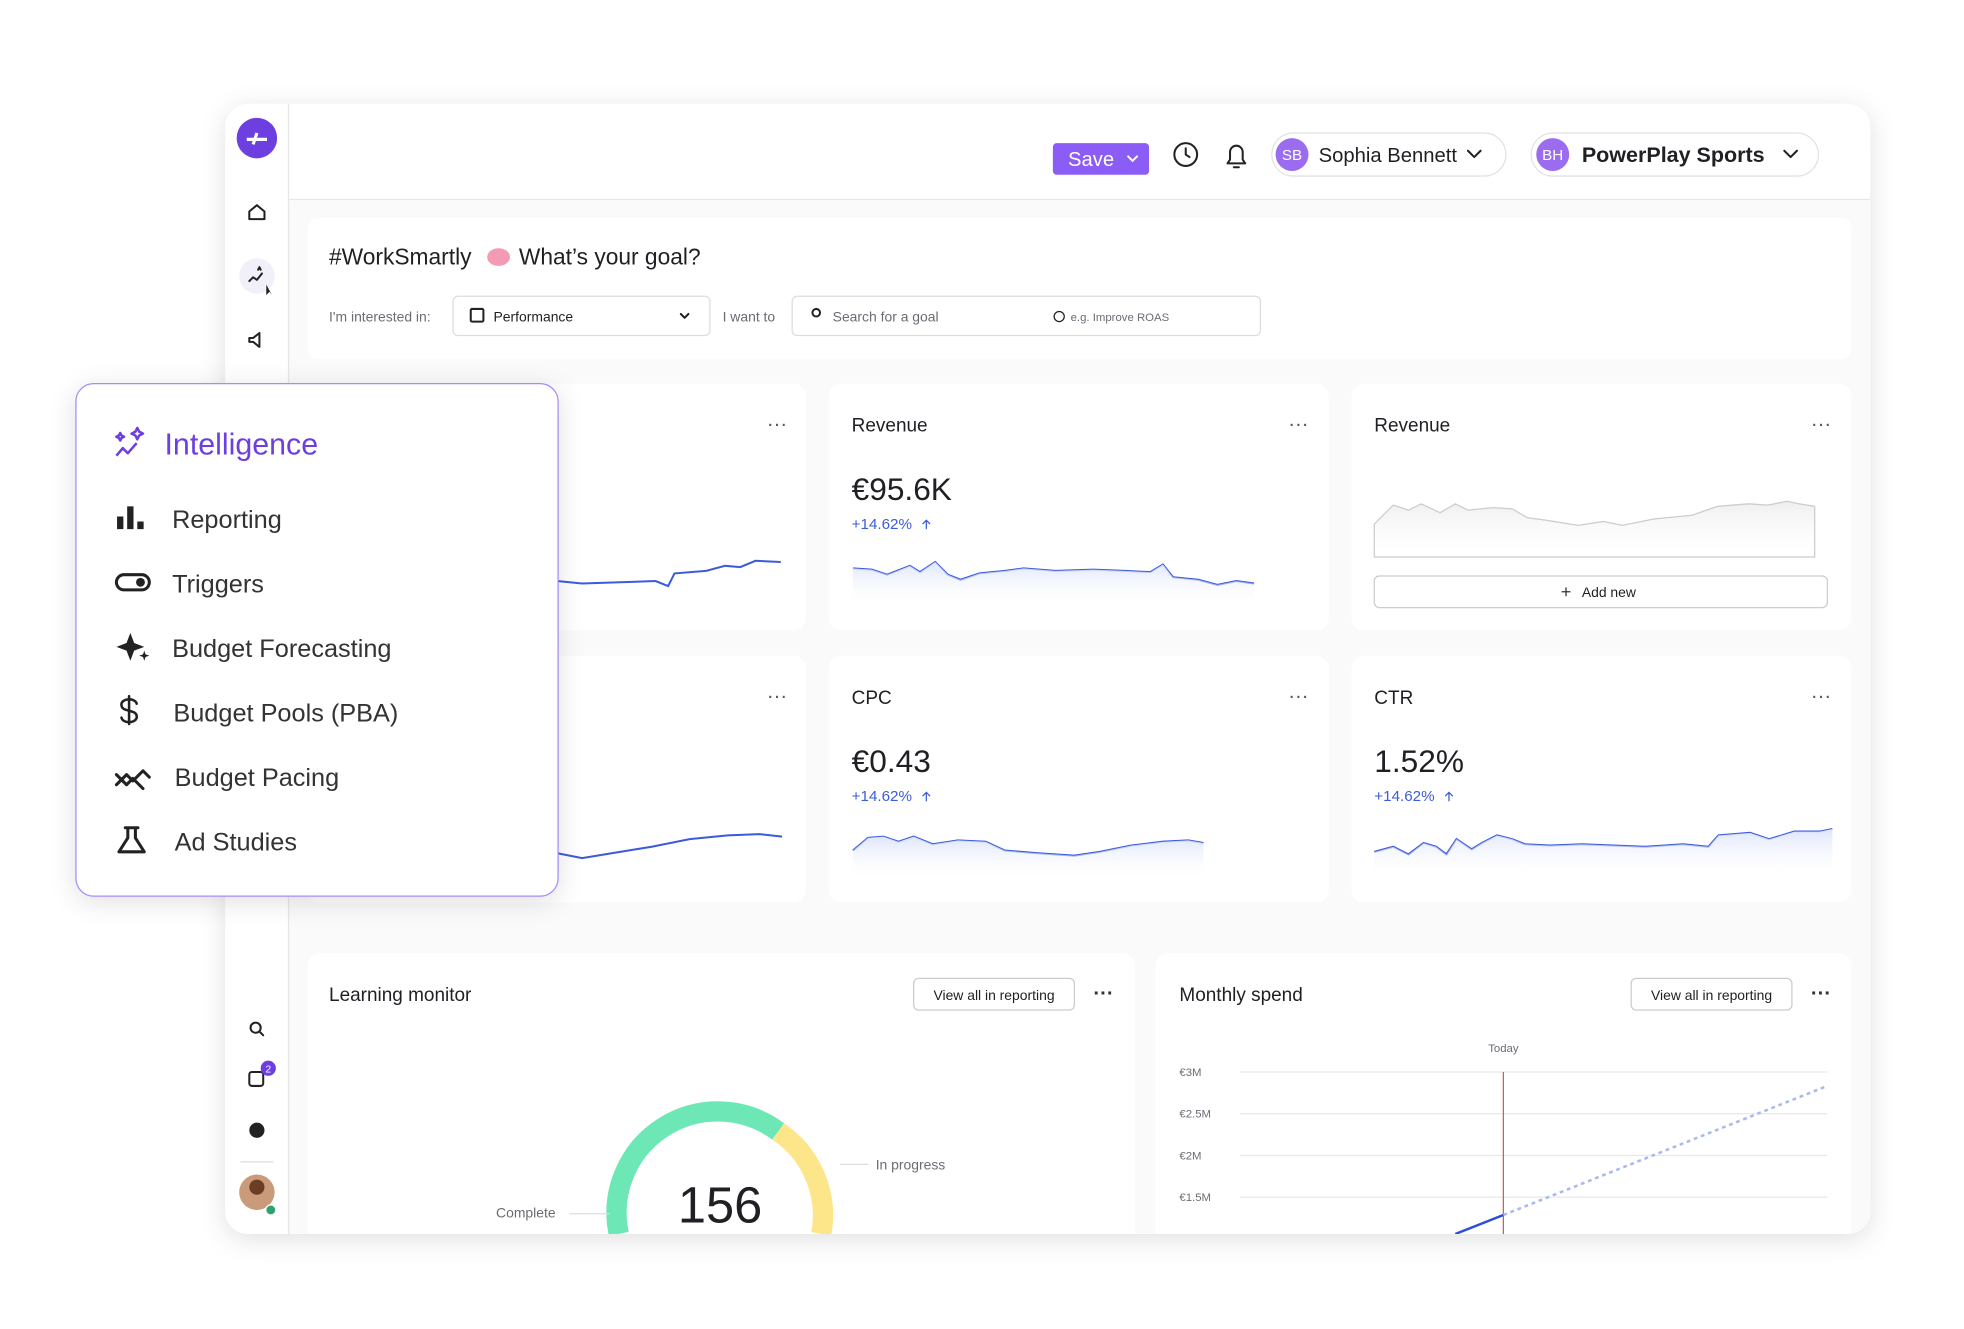  What do you see at coordinates (254, 339) in the screenshot?
I see `campaign-icon` at bounding box center [254, 339].